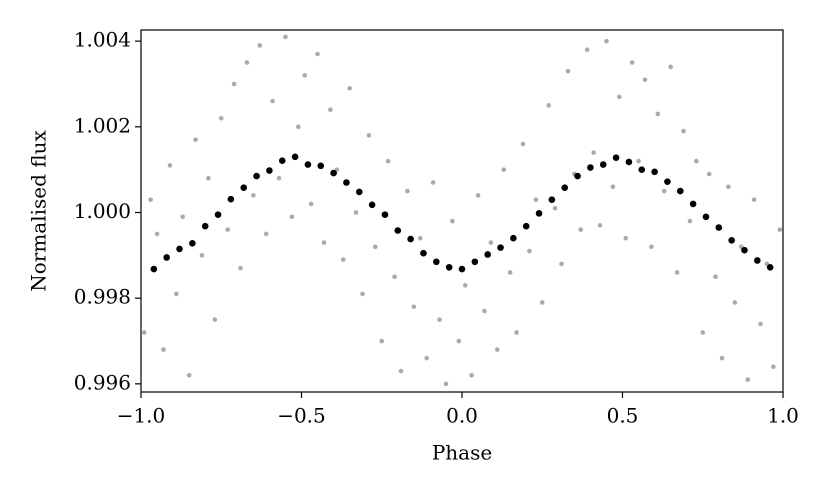  Describe the element at coordinates (141, 416) in the screenshot. I see `x-tick-label: −1.0` at that location.